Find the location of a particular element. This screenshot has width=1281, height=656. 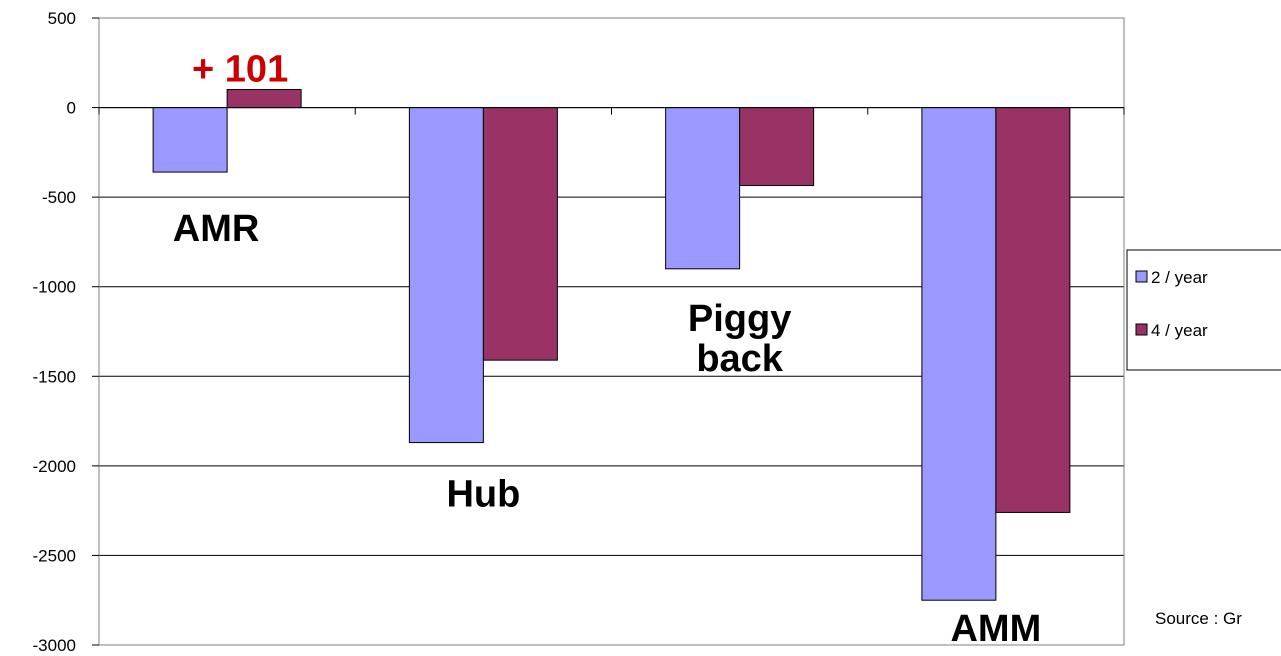

category-label-piggy-back: Piggy is located at coordinates (739, 319).